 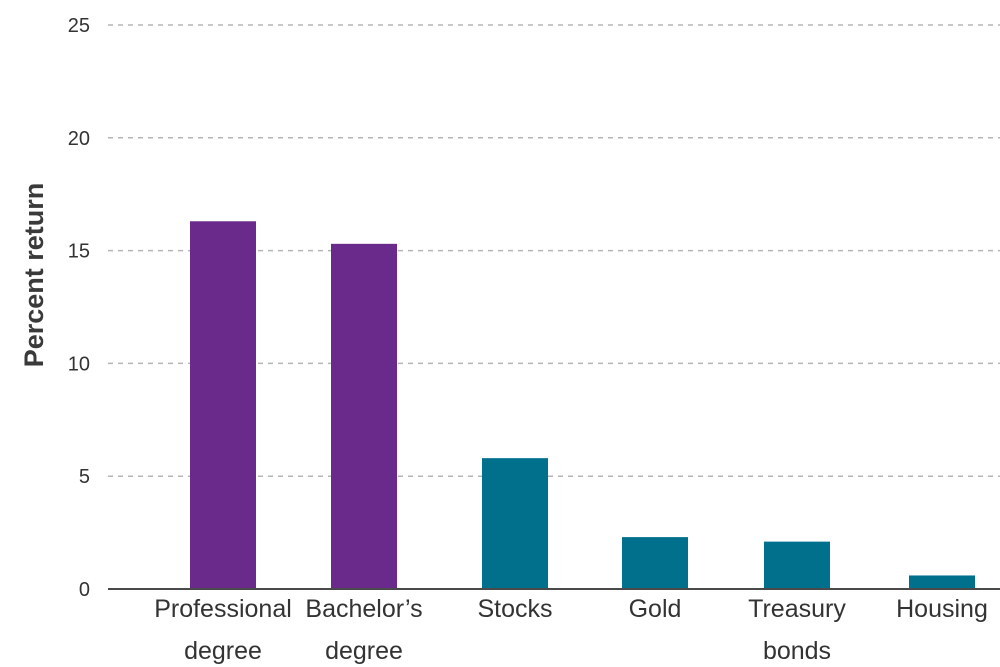 I want to click on y-tick-label: 20, so click(x=79, y=139).